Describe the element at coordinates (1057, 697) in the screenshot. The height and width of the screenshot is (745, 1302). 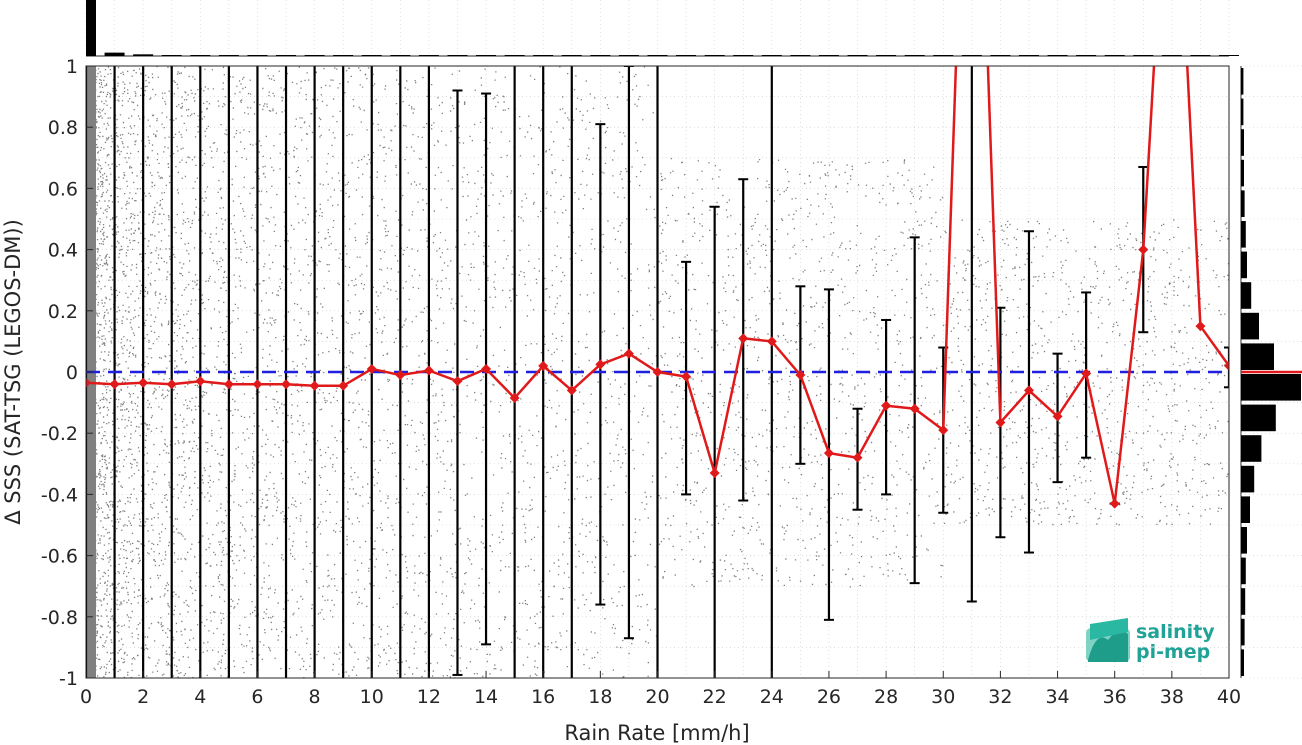
I see `x-tick-label: 34` at that location.